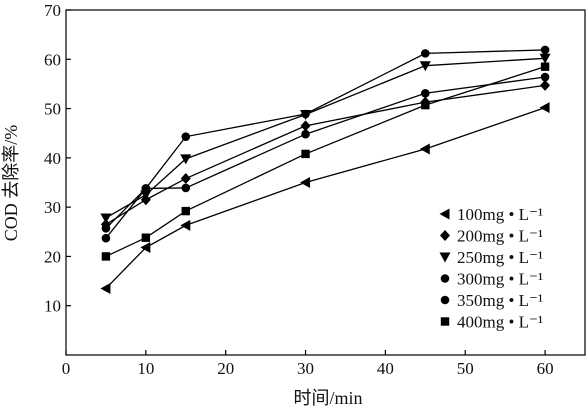  Describe the element at coordinates (225, 368) in the screenshot. I see `x-tick-label: 20` at that location.